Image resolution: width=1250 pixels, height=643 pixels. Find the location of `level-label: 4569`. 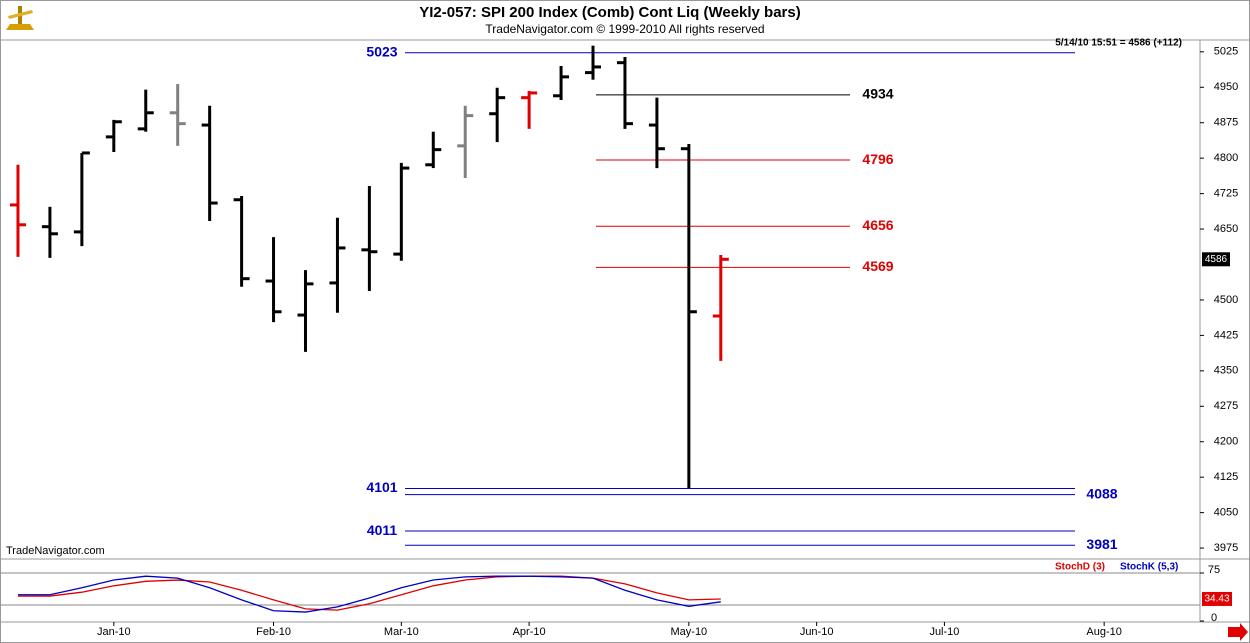

level-label: 4569 is located at coordinates (877, 266).